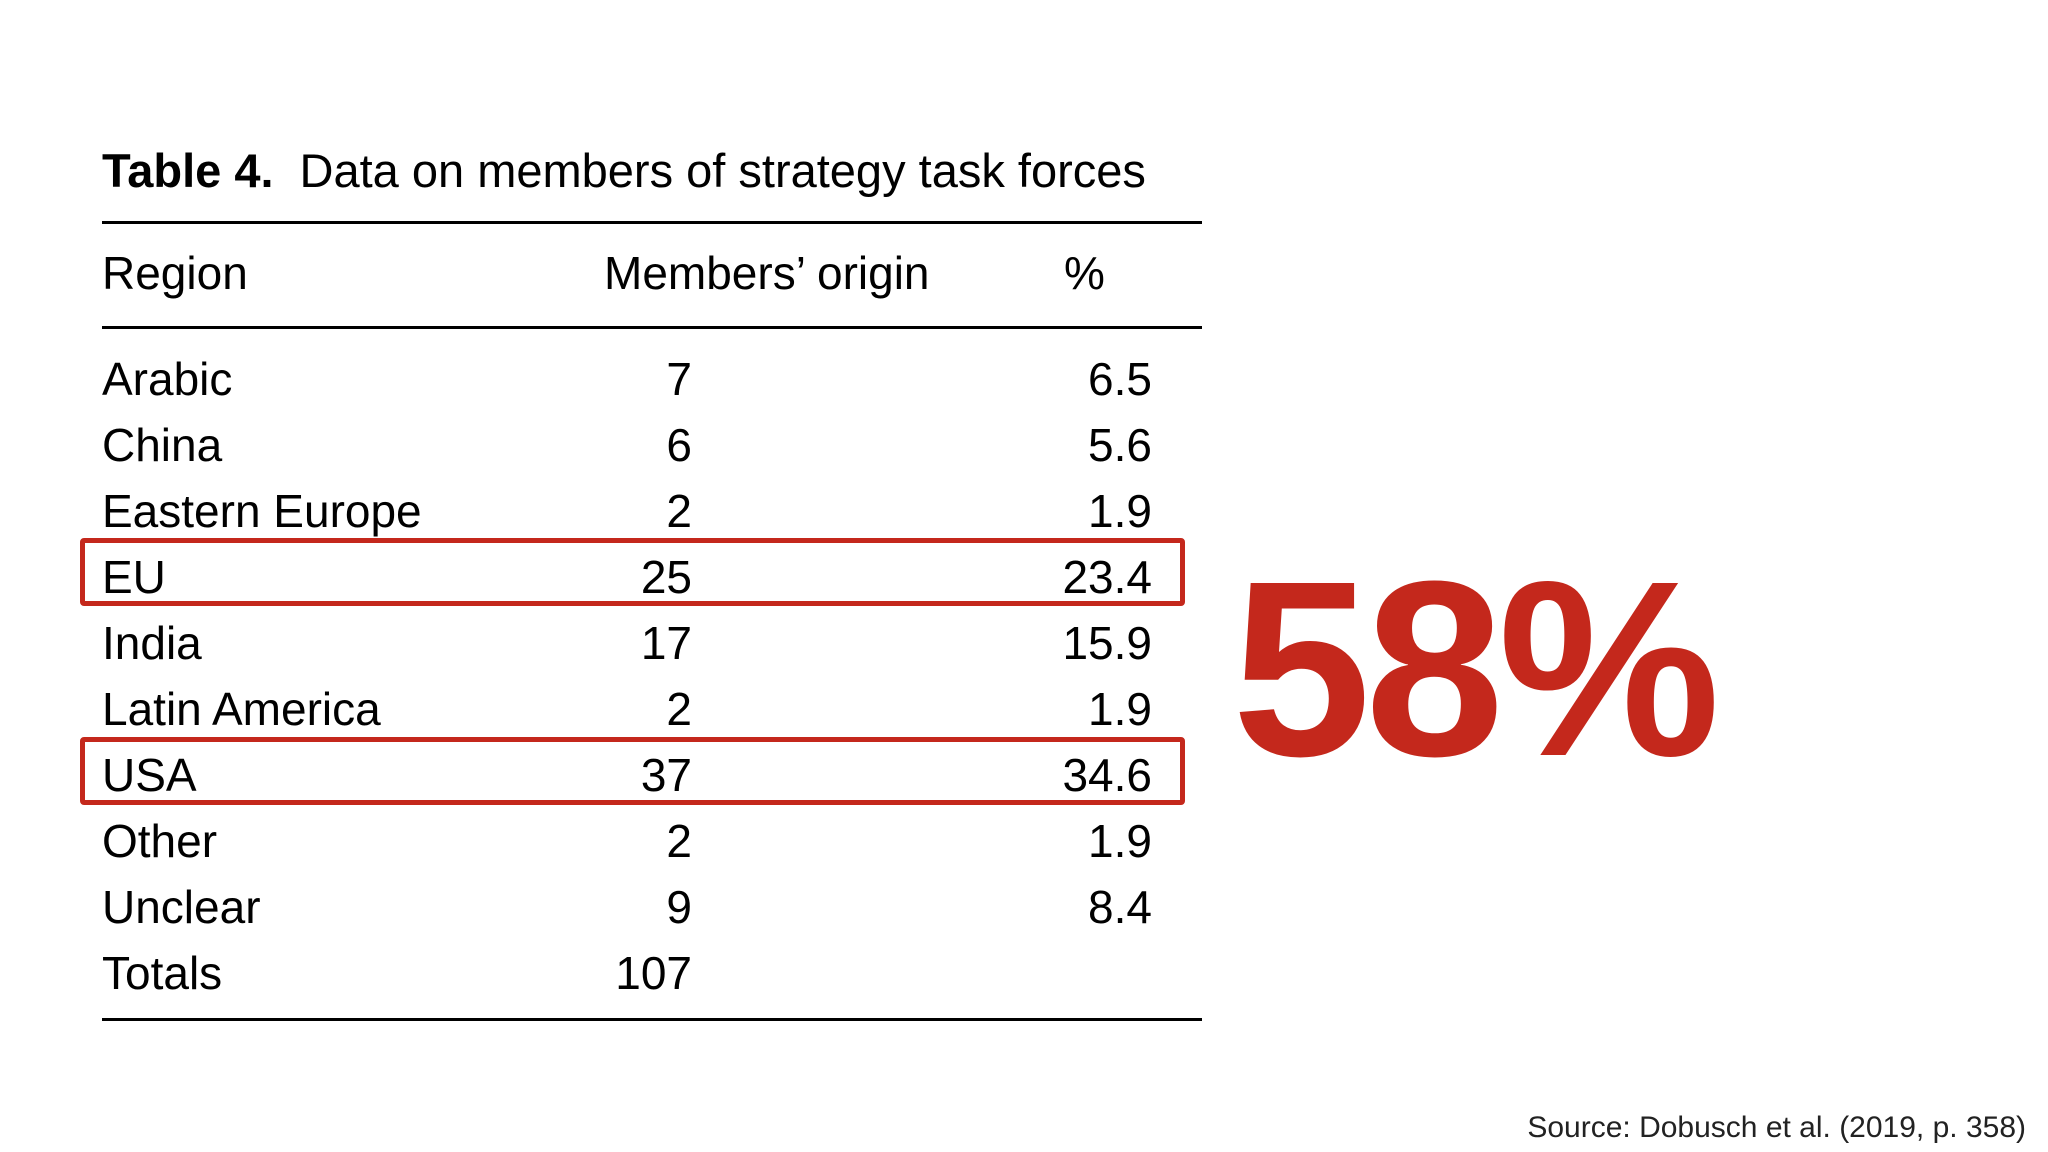 Image resolution: width=2048 pixels, height=1152 pixels. What do you see at coordinates (652, 222) in the screenshot?
I see `table-top-rule` at bounding box center [652, 222].